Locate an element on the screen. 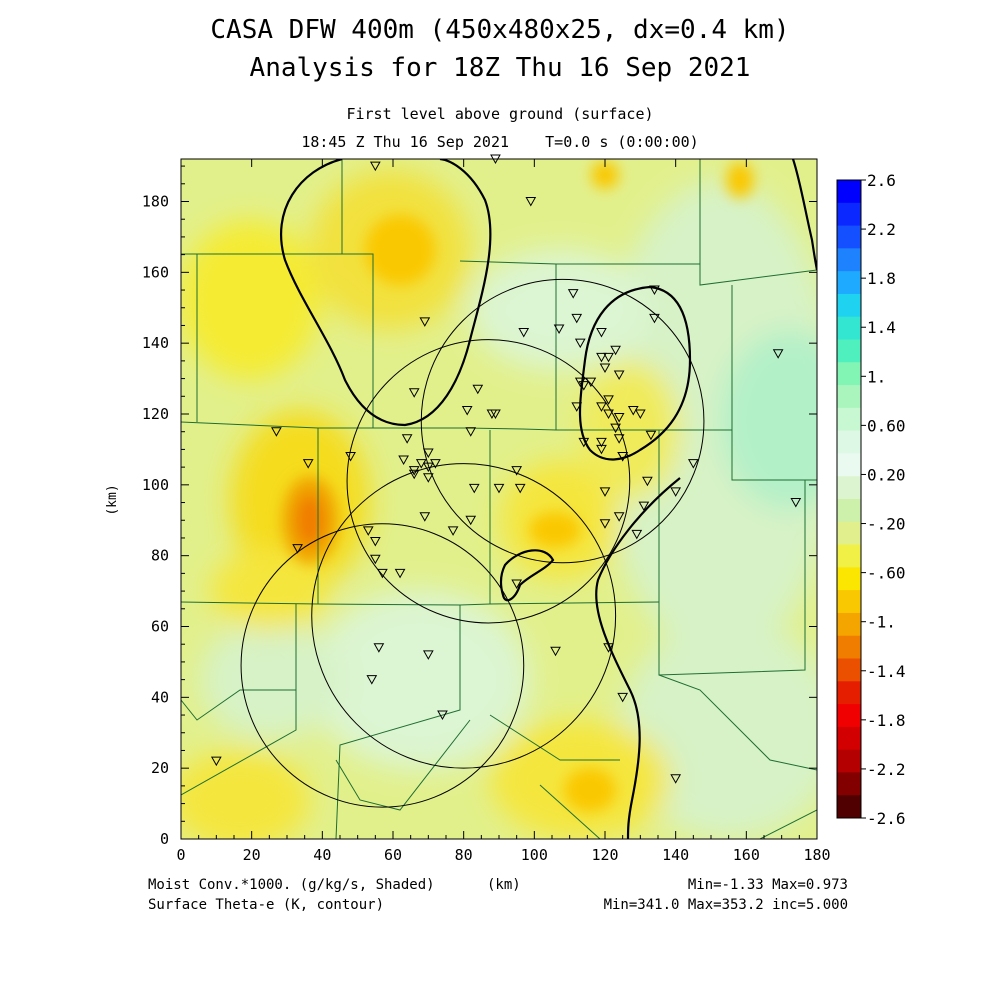 The width and height of the screenshot is (1000, 1000). x-tick-label: 140 is located at coordinates (675, 855).